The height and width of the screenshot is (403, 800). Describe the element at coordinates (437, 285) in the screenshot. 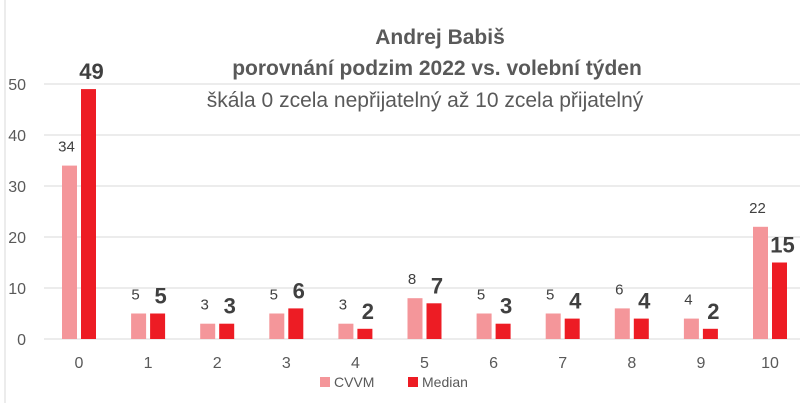

I see `data-label-median: 7` at that location.